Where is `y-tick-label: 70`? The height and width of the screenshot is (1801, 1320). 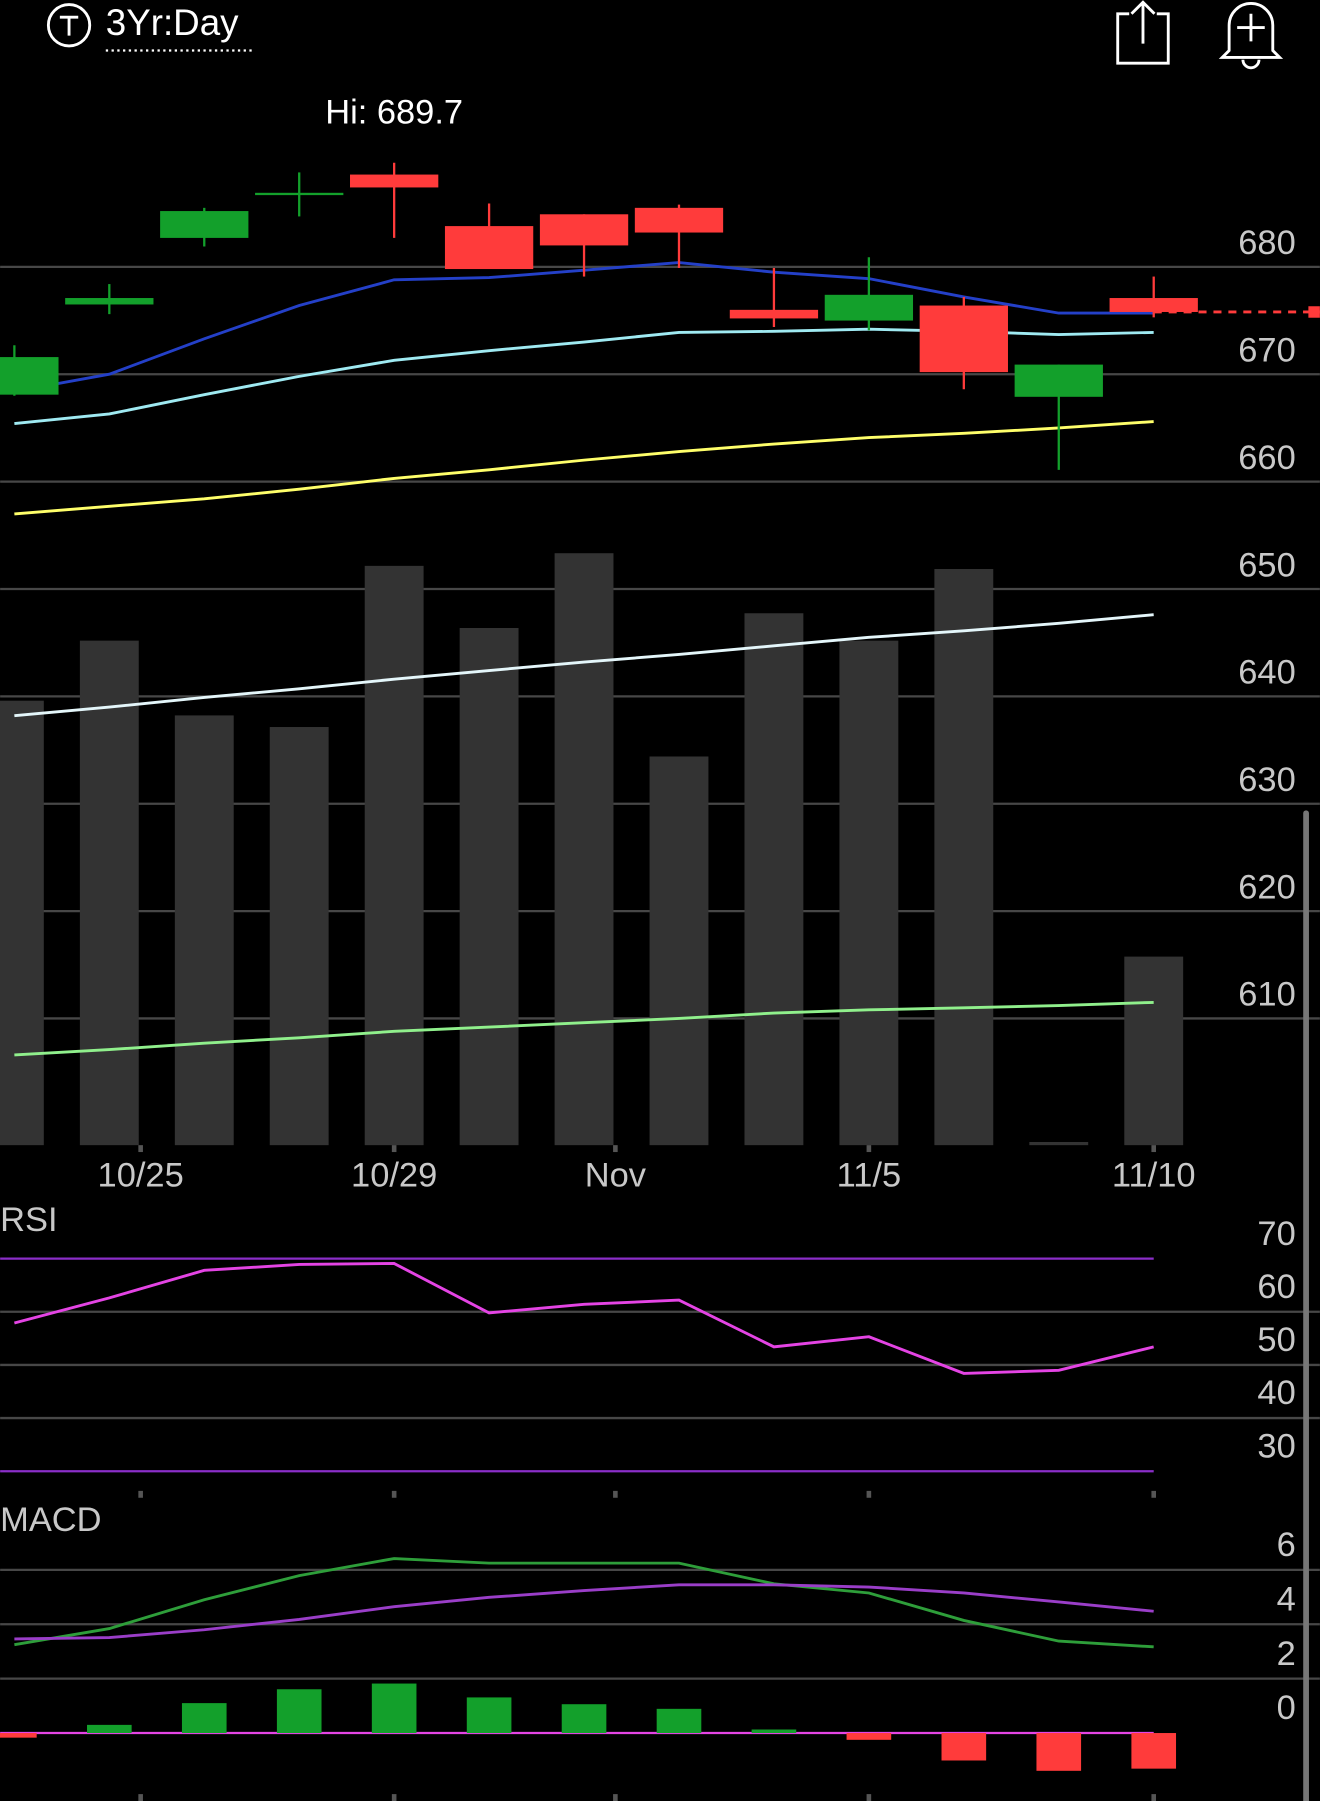
y-tick-label: 70 is located at coordinates (1276, 1234).